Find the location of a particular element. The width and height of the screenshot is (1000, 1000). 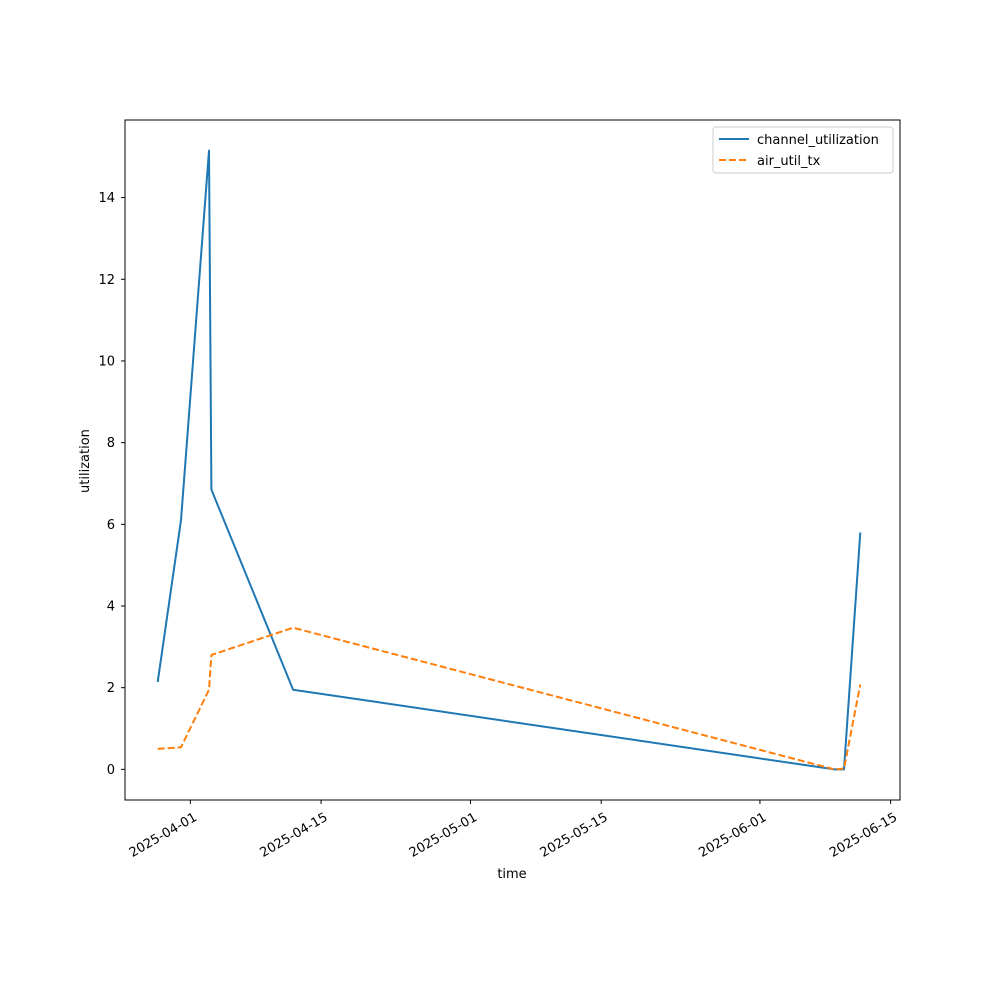

y-axis-label: utilization is located at coordinates (85, 461).